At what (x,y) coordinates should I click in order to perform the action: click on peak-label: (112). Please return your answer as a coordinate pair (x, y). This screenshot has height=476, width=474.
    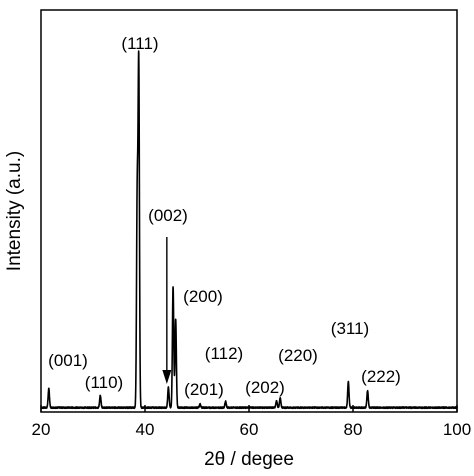
    Looking at the image, I should click on (224, 353).